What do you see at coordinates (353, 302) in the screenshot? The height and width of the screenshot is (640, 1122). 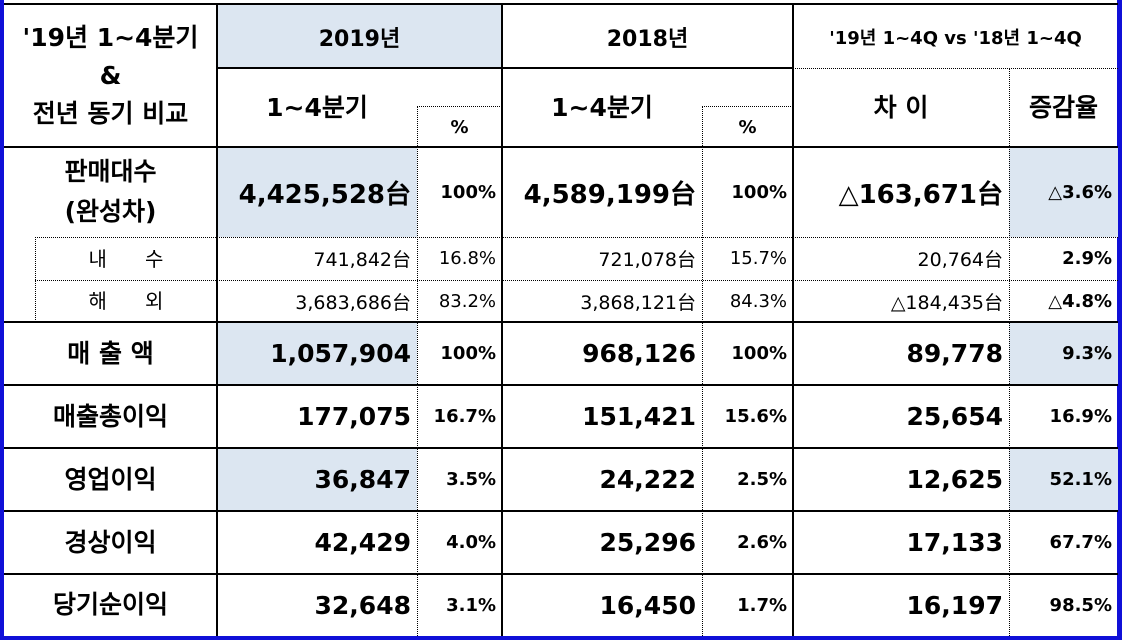 I see `value-2019: 3,683,686台` at bounding box center [353, 302].